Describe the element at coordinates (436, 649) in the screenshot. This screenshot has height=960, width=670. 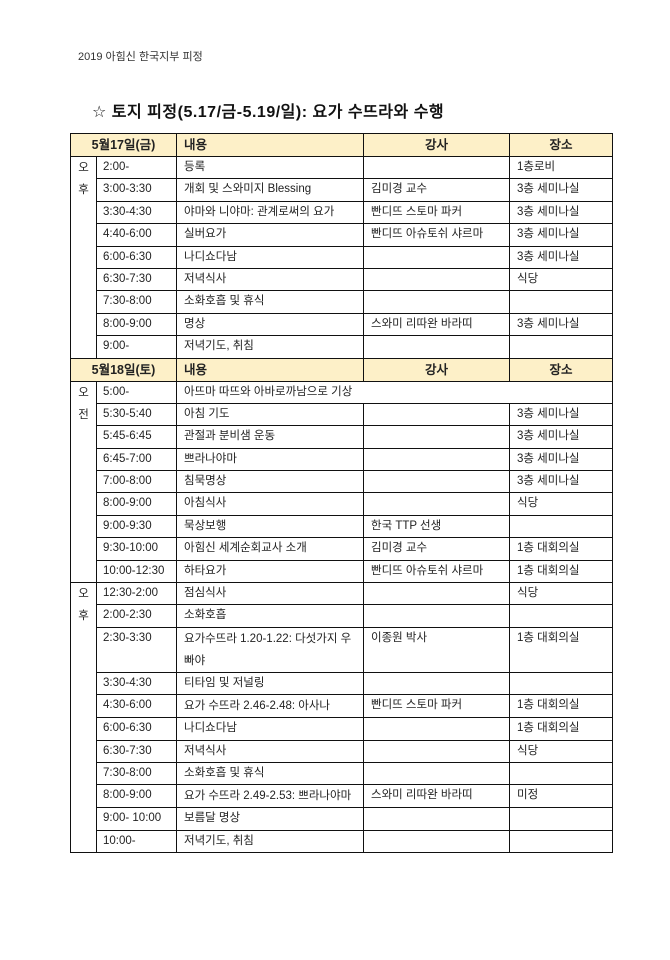
I see `instructor-cell: 이종원 박사` at that location.